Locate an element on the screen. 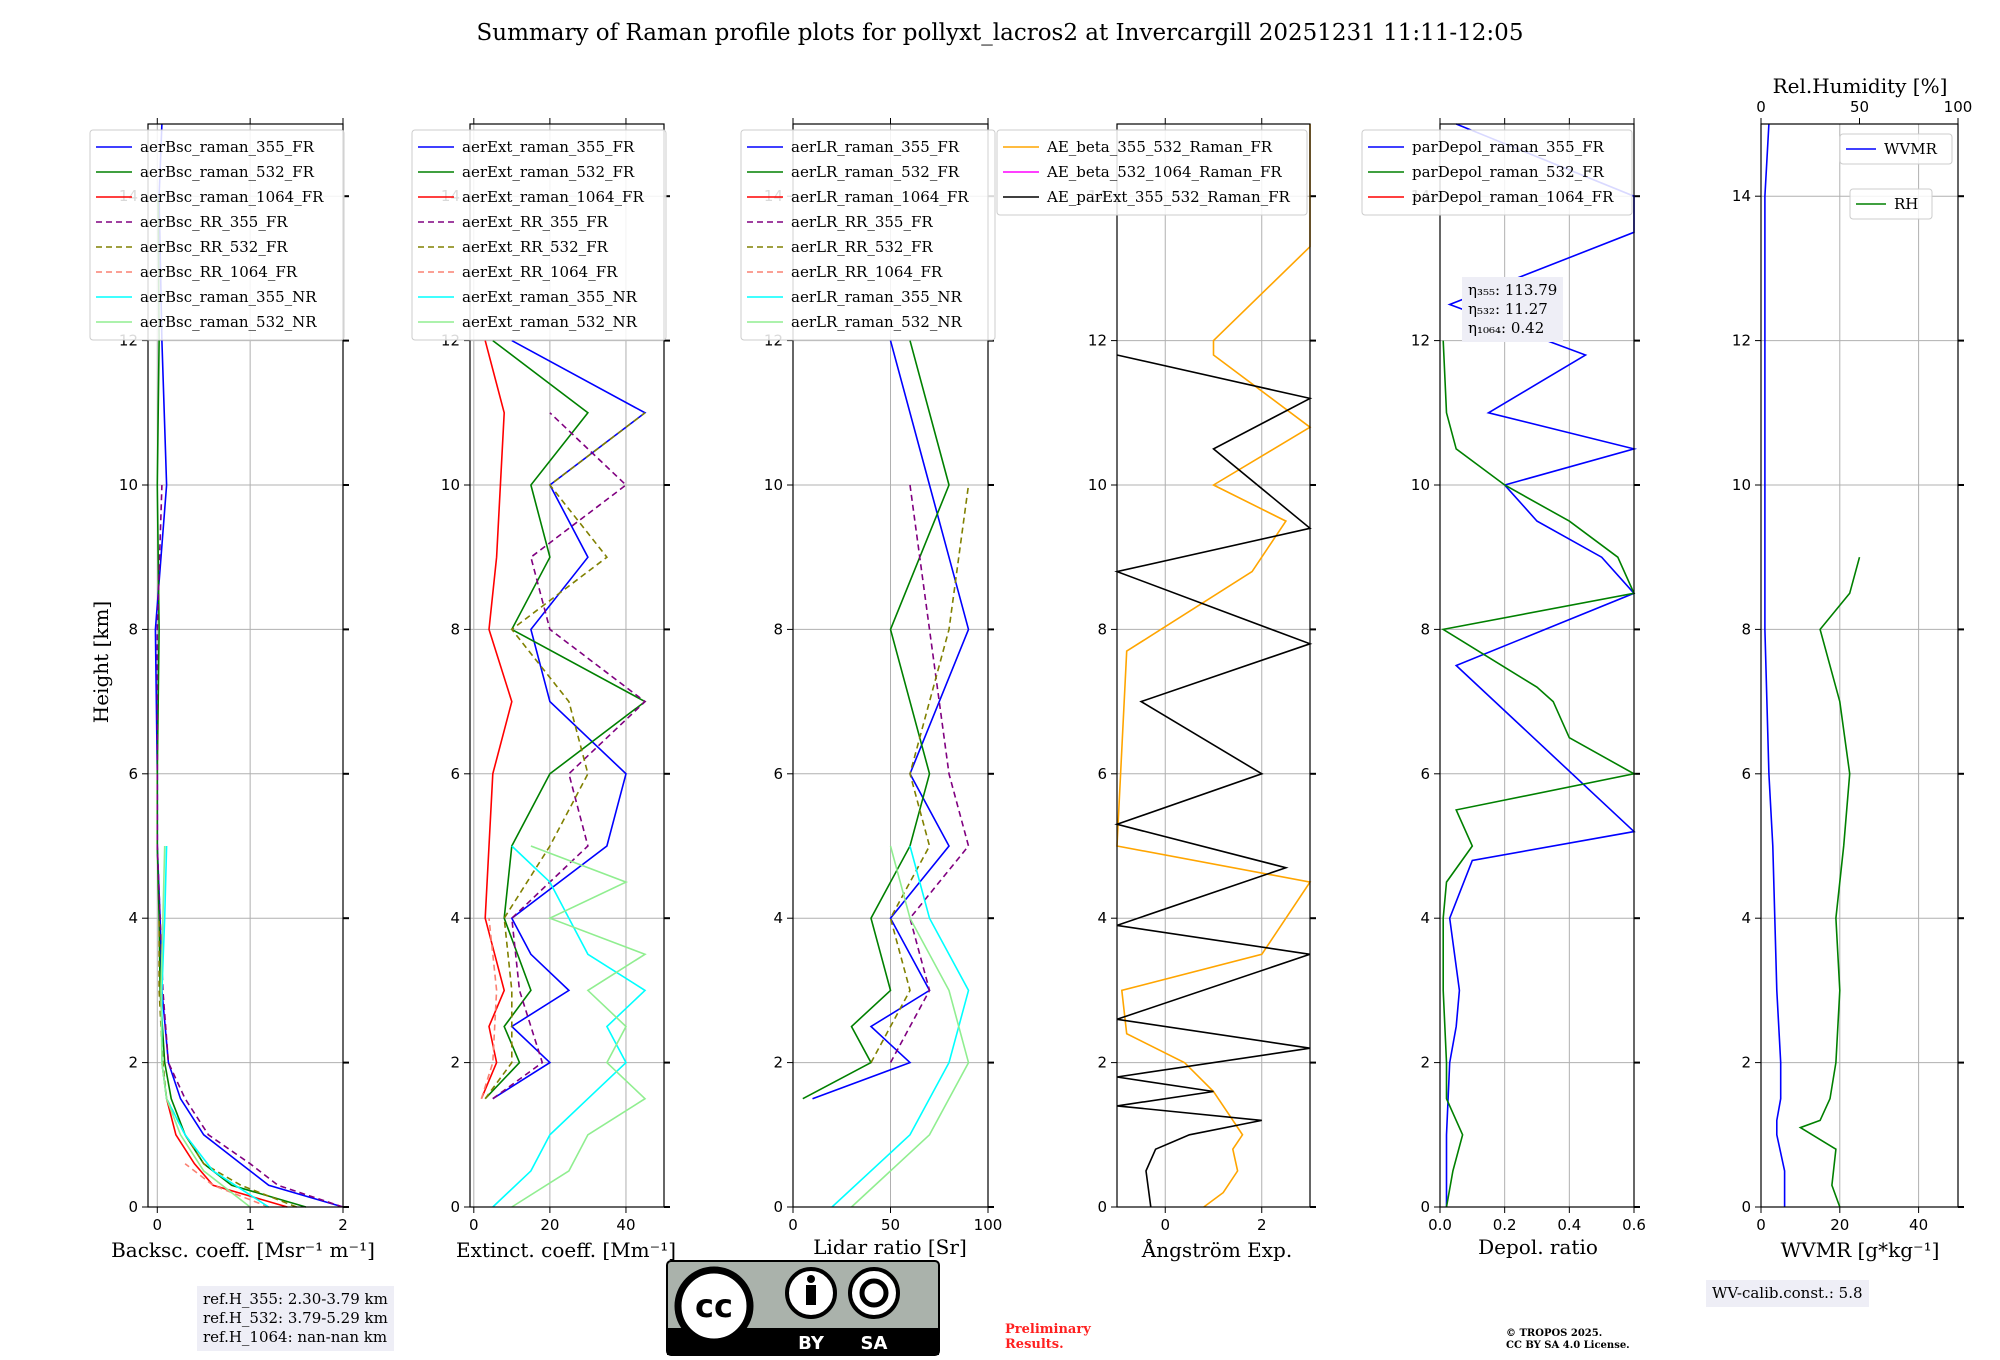 This screenshot has width=2000, height=1360. copyright-line-2: CC BY SA 4.0 License. is located at coordinates (1568, 1345).